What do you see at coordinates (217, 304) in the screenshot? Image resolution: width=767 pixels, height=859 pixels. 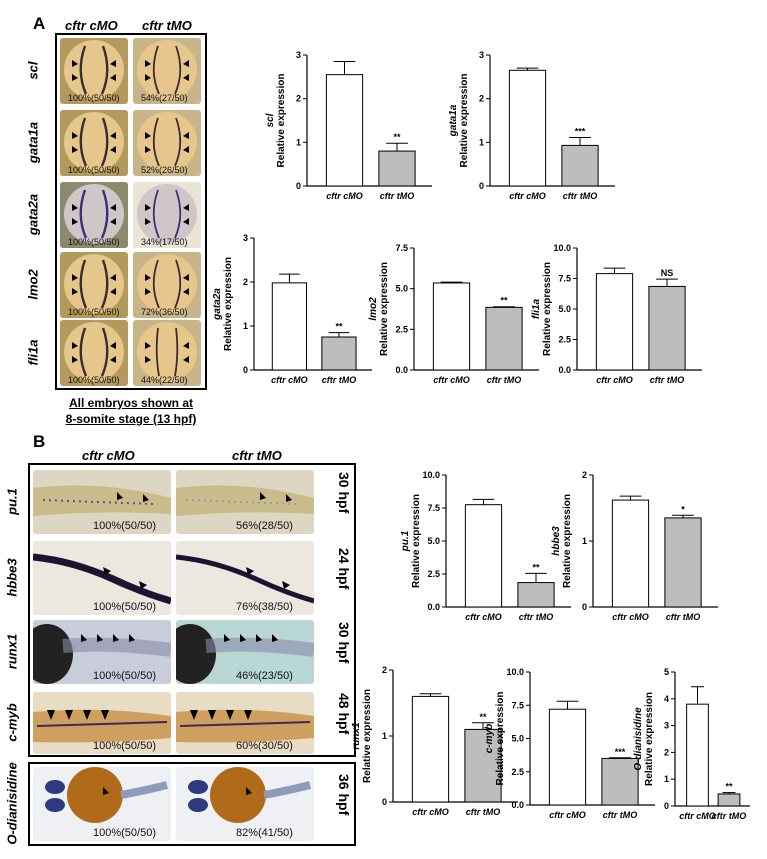 I see `y-axis-gene: gata2a` at bounding box center [217, 304].